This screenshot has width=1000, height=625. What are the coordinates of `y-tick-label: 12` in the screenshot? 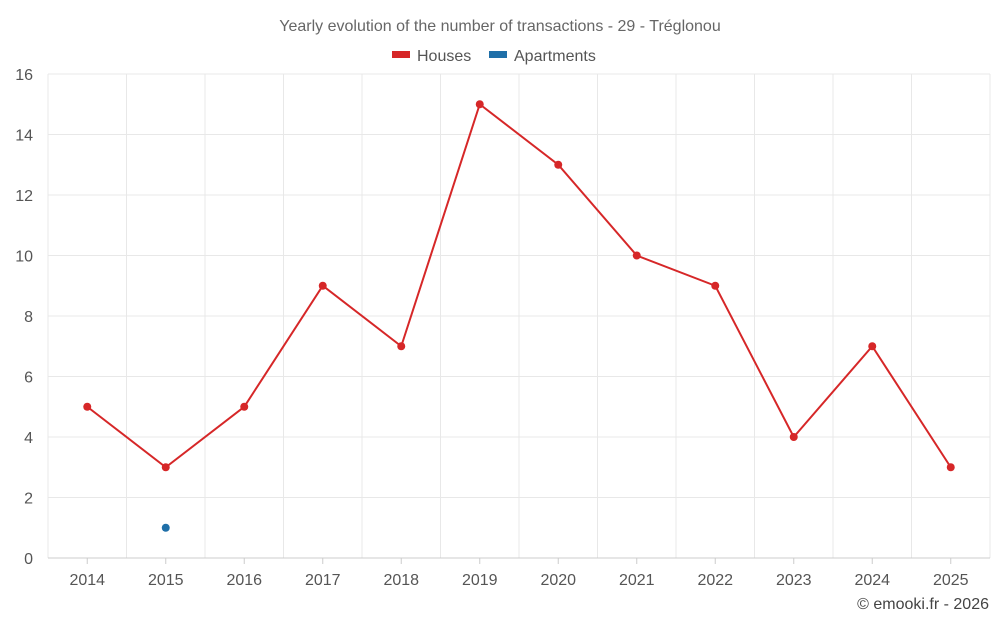 It's located at (24, 196).